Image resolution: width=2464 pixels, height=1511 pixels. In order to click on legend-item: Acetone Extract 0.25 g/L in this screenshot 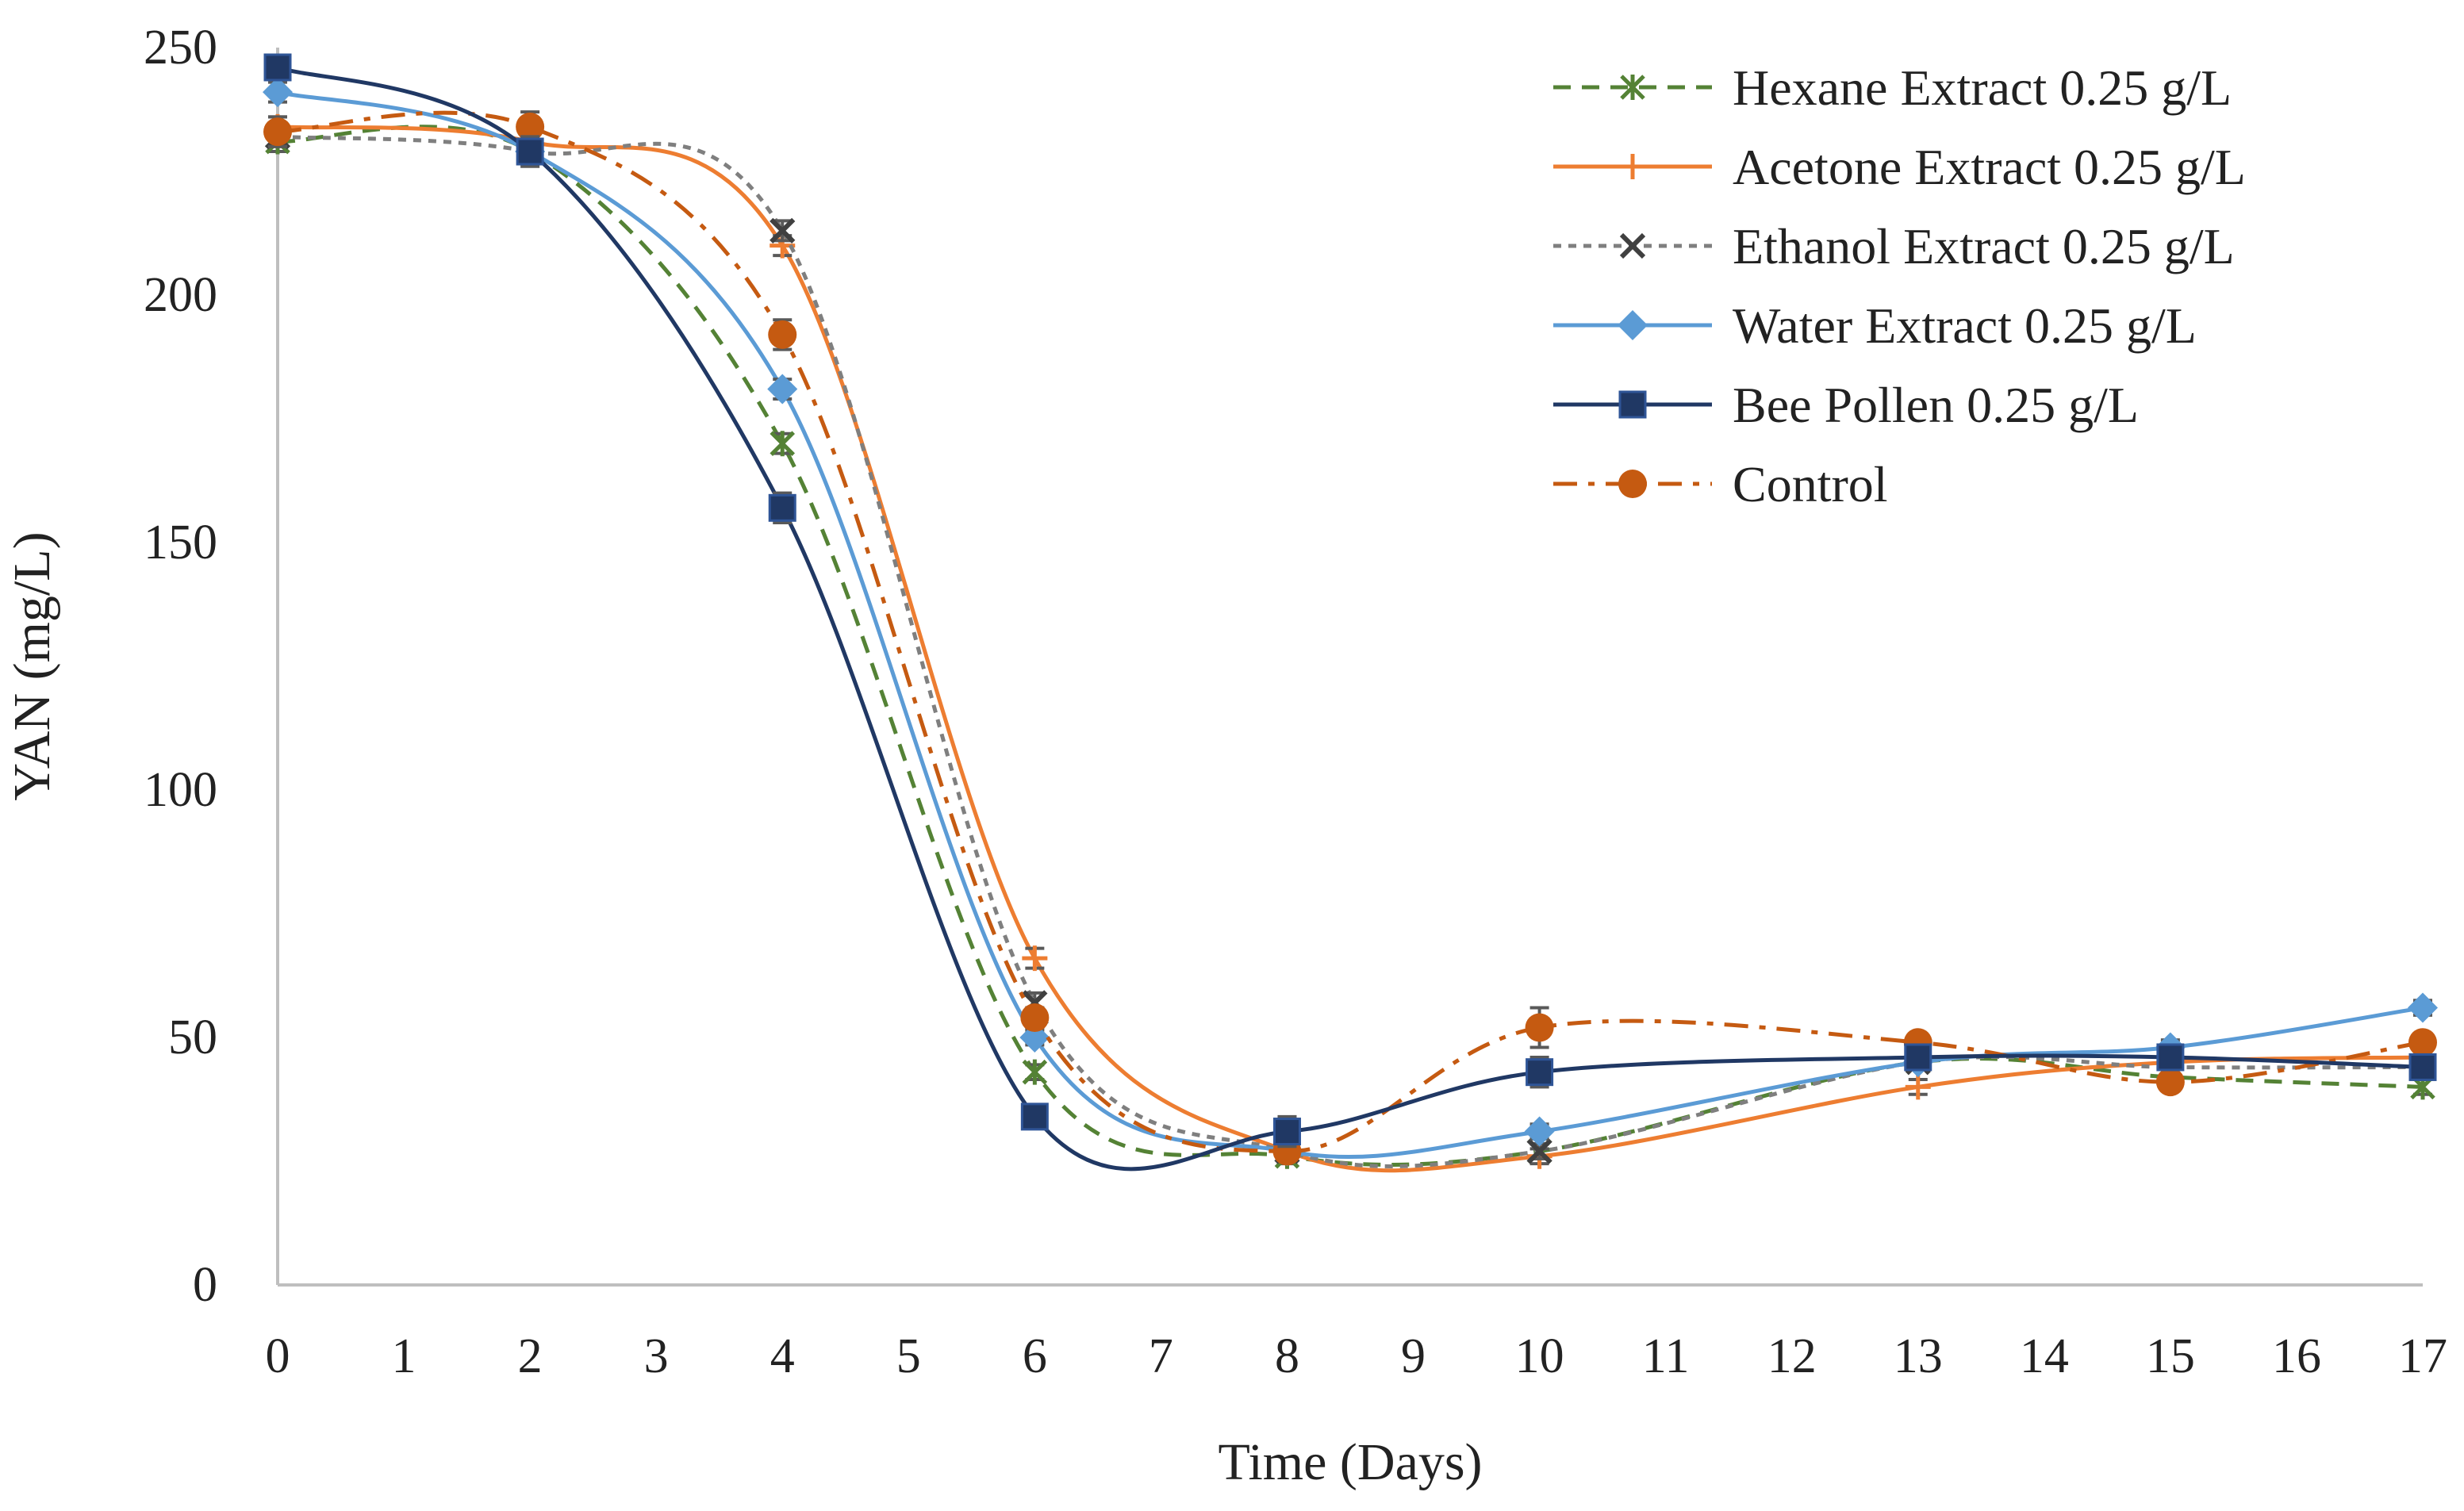, I will do `click(1899, 167)`.